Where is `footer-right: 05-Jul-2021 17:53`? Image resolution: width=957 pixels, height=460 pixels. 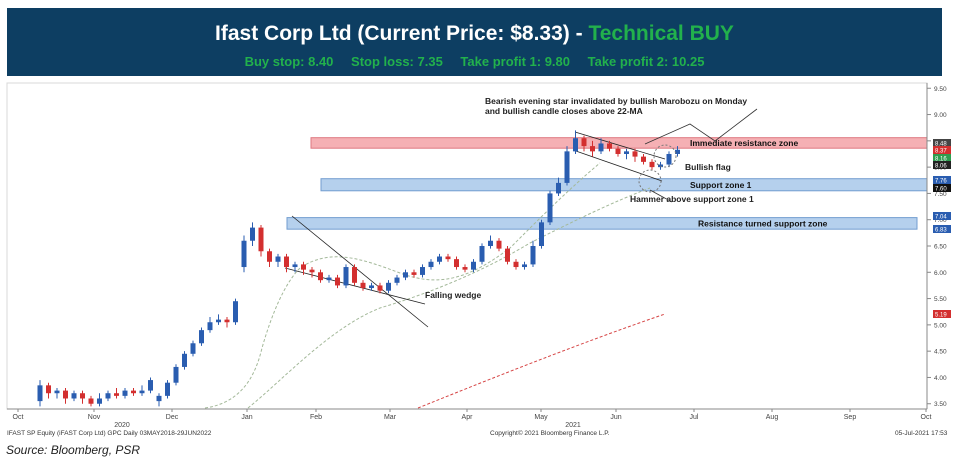
footer-right: 05-Jul-2021 17:53 is located at coordinates (921, 433).